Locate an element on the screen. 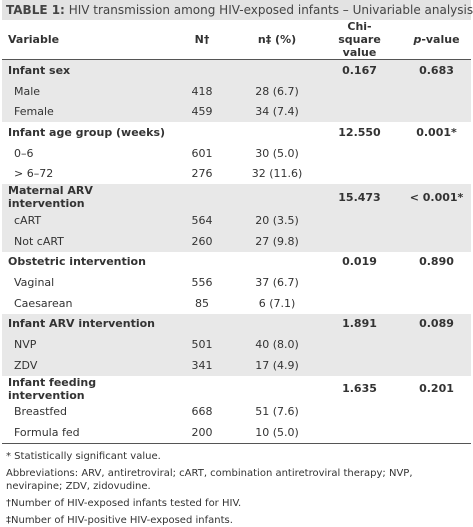  n-positive: 40 (8.0) is located at coordinates (277, 344).